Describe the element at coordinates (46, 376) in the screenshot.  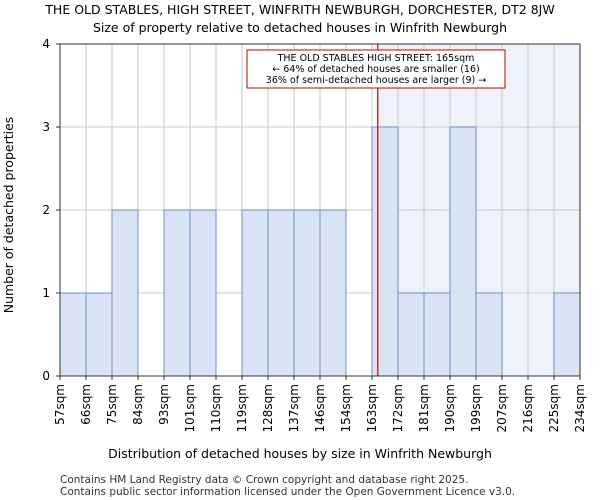
I see `y-tick-label: 0` at that location.